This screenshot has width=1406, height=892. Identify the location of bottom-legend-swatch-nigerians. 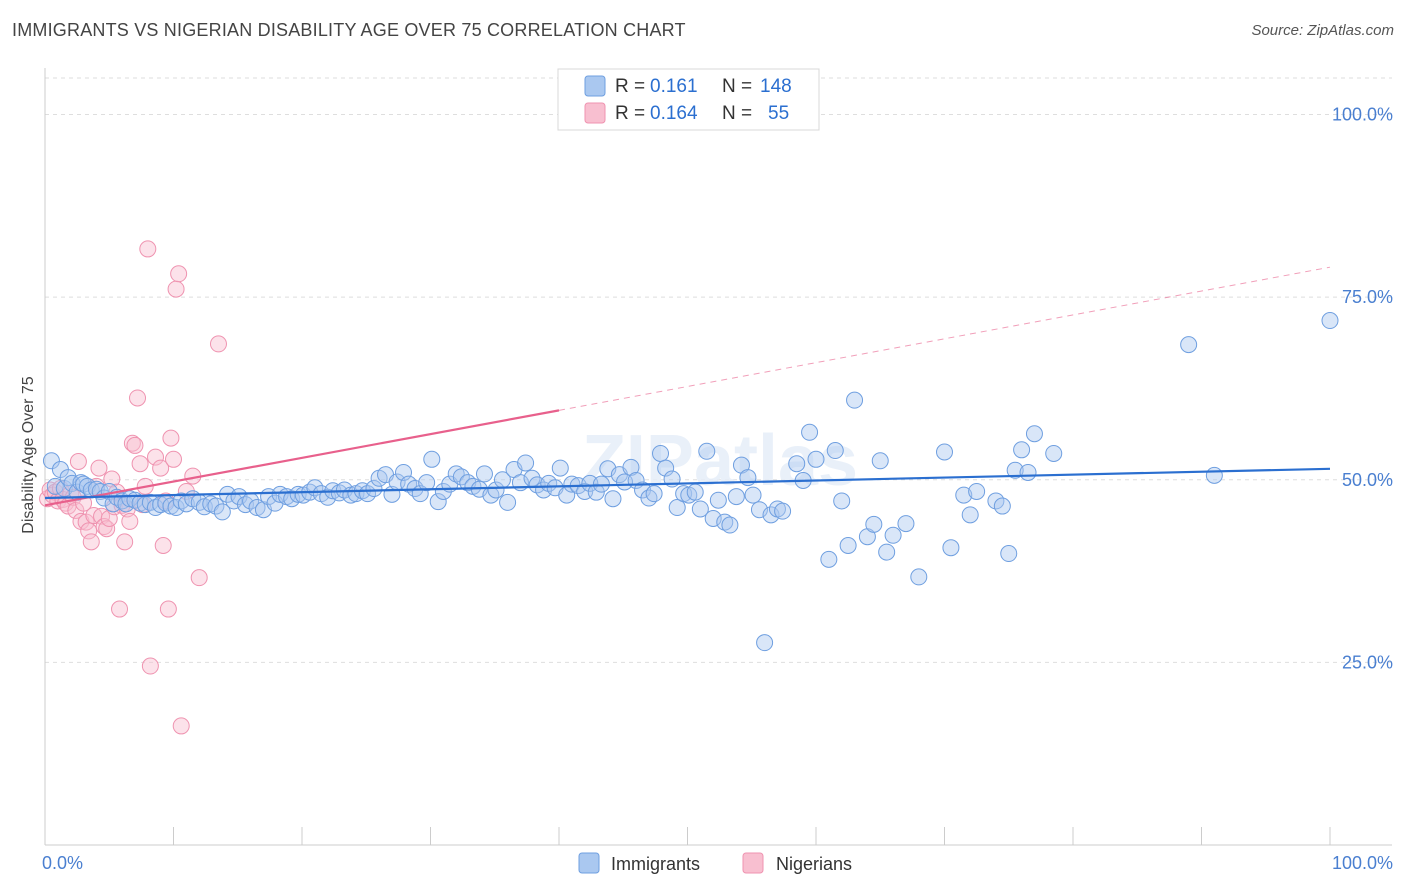
(753, 863).